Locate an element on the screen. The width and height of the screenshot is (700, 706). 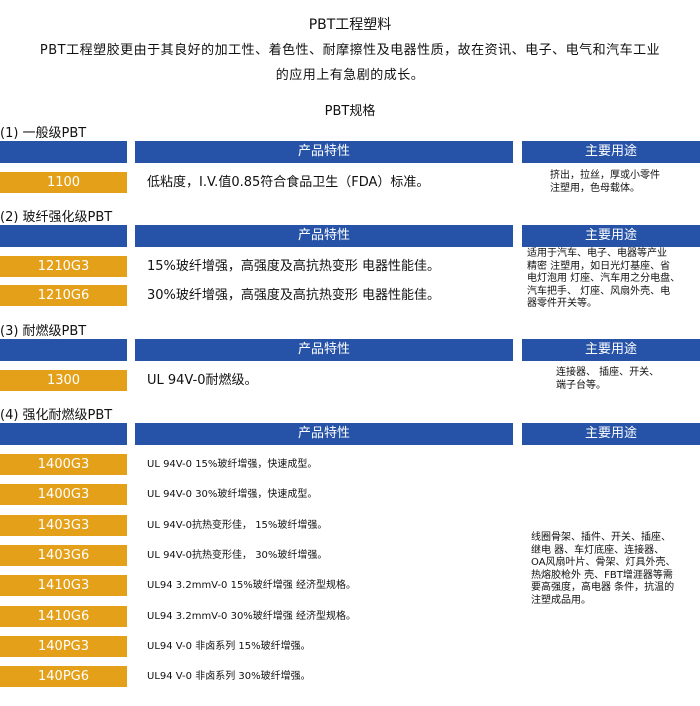
grade-cell: 1210G6 is located at coordinates (63, 295).